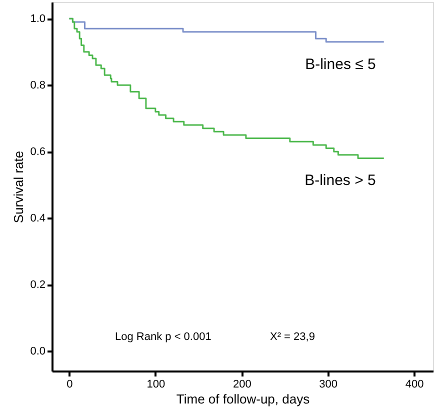 Image resolution: width=444 pixels, height=416 pixels. Describe the element at coordinates (156, 384) in the screenshot. I see `x-tick-label: 100` at that location.